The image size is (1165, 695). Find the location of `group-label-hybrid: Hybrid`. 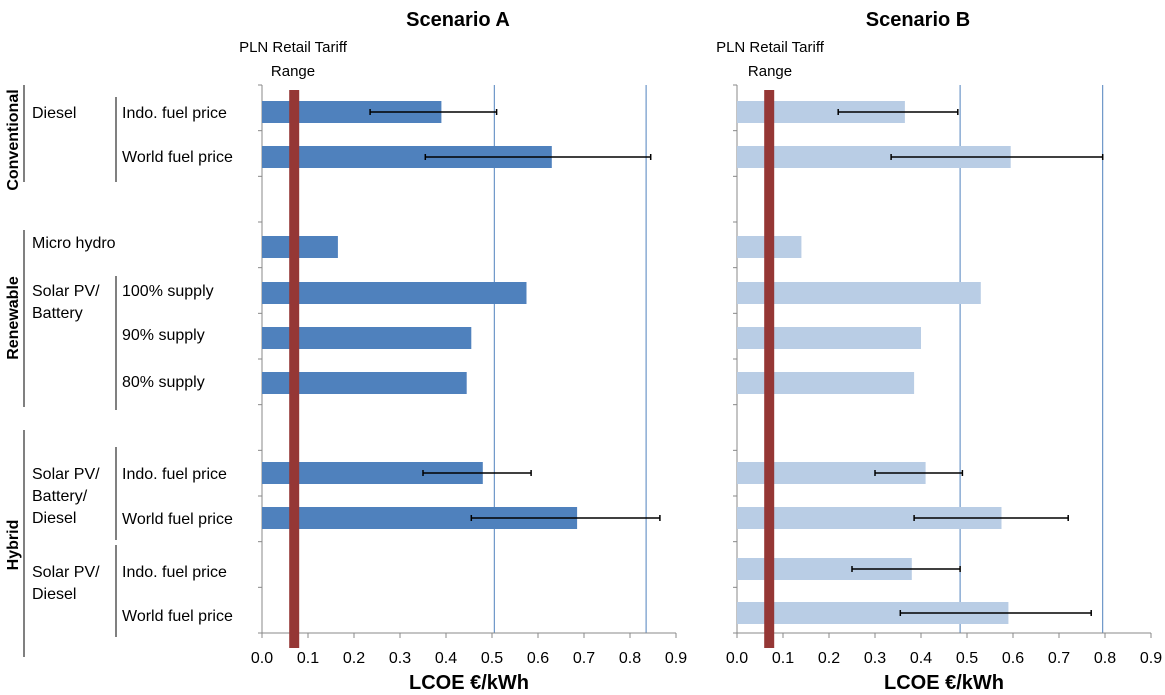

group-label-hybrid: Hybrid is located at coordinates (13, 545).